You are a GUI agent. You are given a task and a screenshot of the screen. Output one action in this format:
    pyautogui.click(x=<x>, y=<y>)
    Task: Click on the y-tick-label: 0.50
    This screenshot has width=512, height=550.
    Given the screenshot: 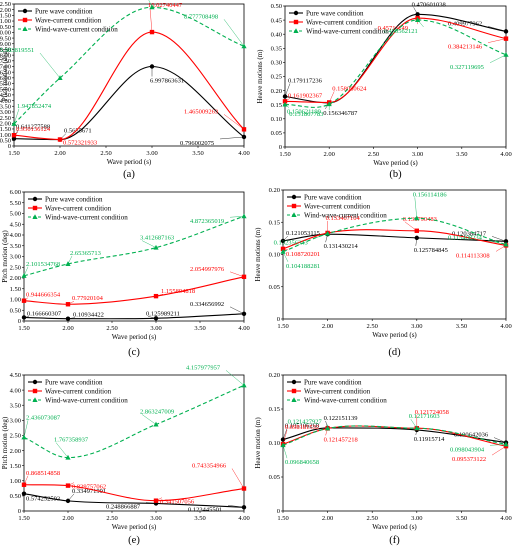 What is the action you would take?
    pyautogui.click(x=276, y=6)
    